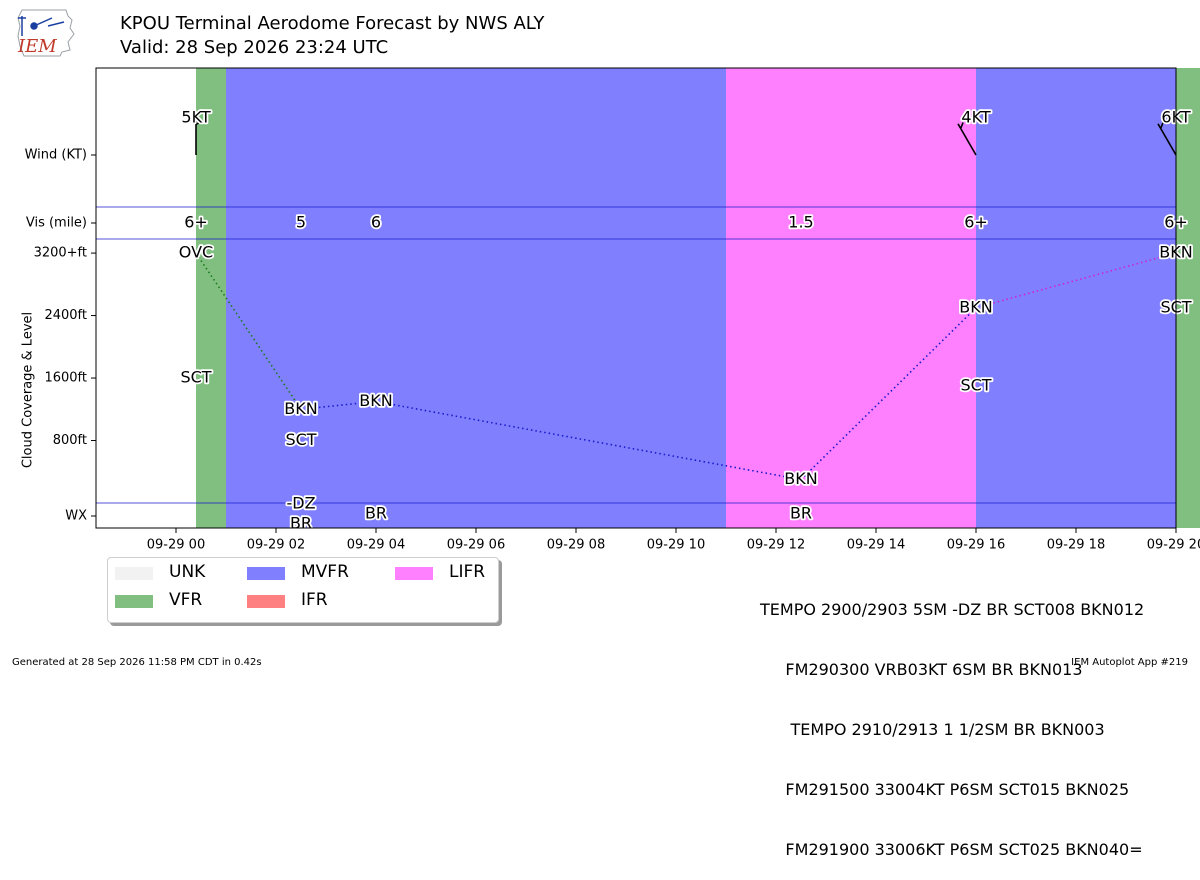 The width and height of the screenshot is (1200, 880). What do you see at coordinates (676, 545) in the screenshot?
I see `x-tick-label: 09-29 10` at bounding box center [676, 545].